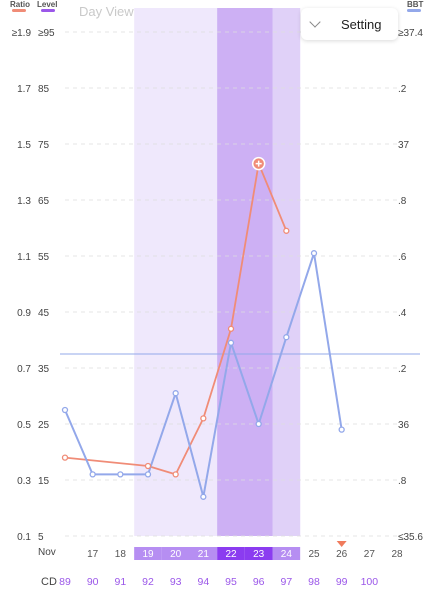 The width and height of the screenshot is (433, 600). What do you see at coordinates (44, 369) in the screenshot?
I see `level-axis-tick: 35` at bounding box center [44, 369].